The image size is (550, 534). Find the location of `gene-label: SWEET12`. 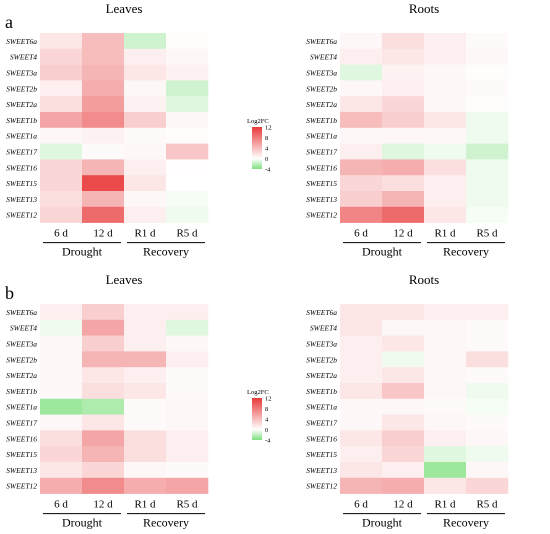

gene-label: SWEET12 is located at coordinates (321, 486).